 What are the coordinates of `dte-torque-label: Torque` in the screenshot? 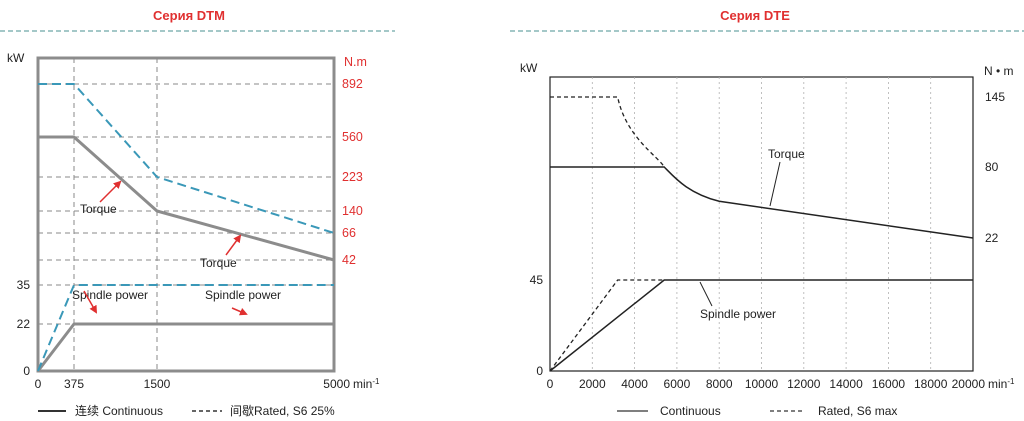 It's located at (786, 154).